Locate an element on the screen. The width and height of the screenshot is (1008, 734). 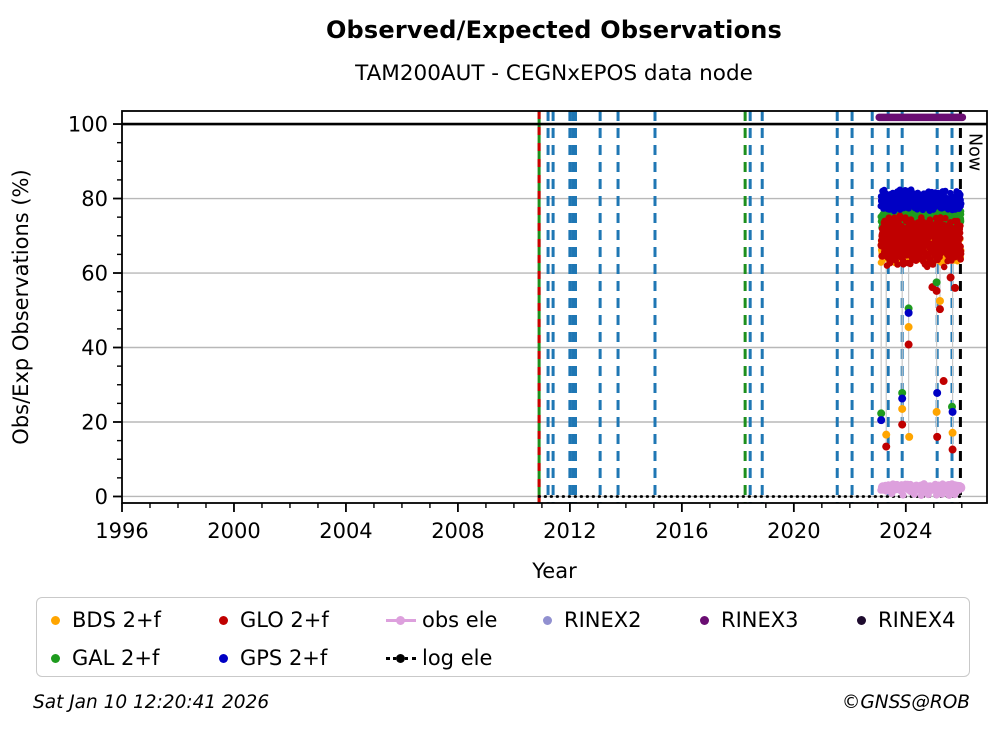
gps-2f-marker-icon is located at coordinates (223, 658).